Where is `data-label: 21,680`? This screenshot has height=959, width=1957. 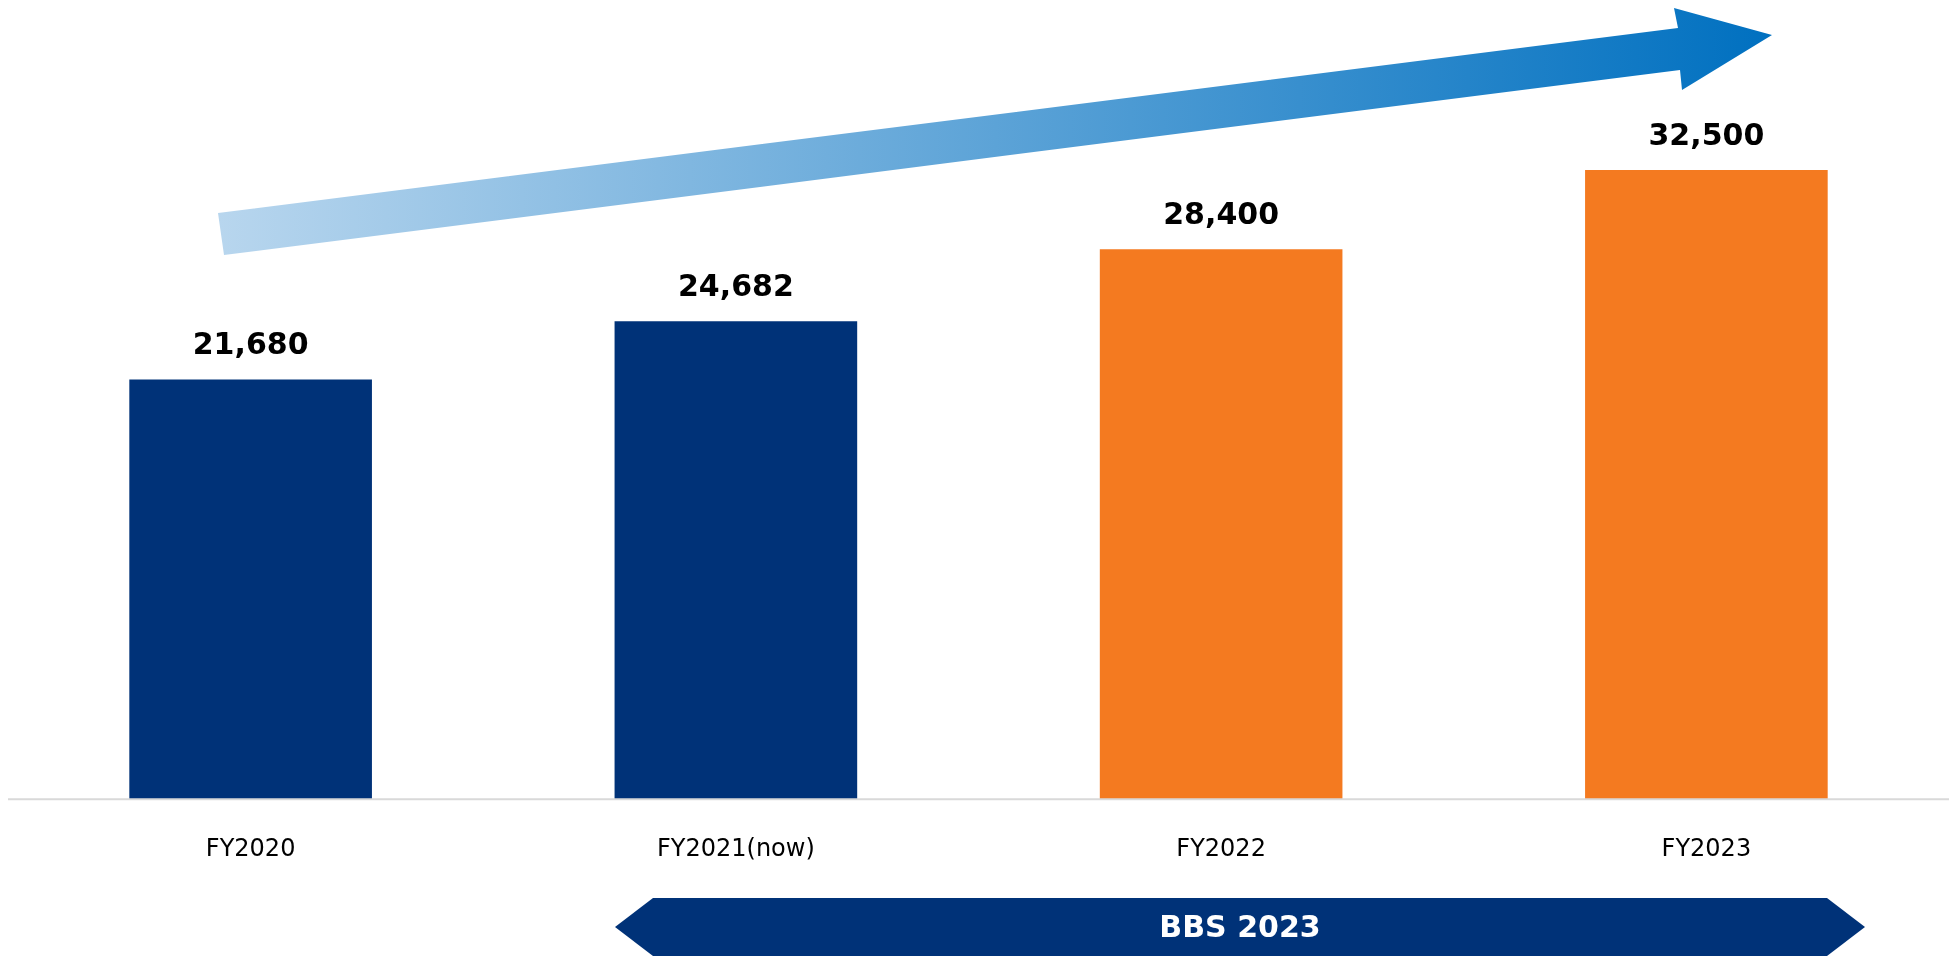 data-label: 21,680 is located at coordinates (250, 344).